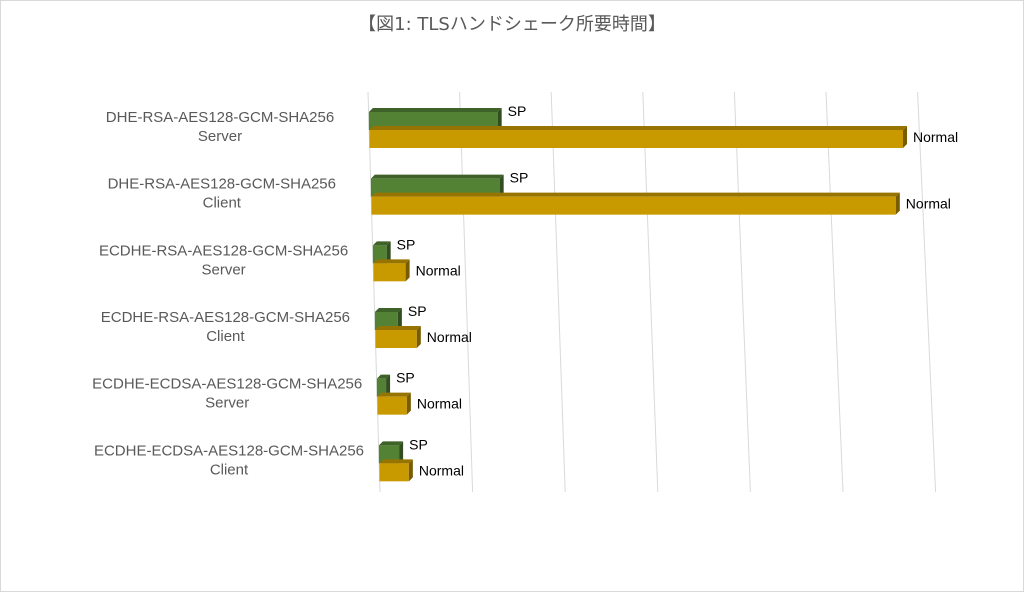  I want to click on chart-title: 【図1: TLSハンドシェーク所要時間】, so click(512, 24).